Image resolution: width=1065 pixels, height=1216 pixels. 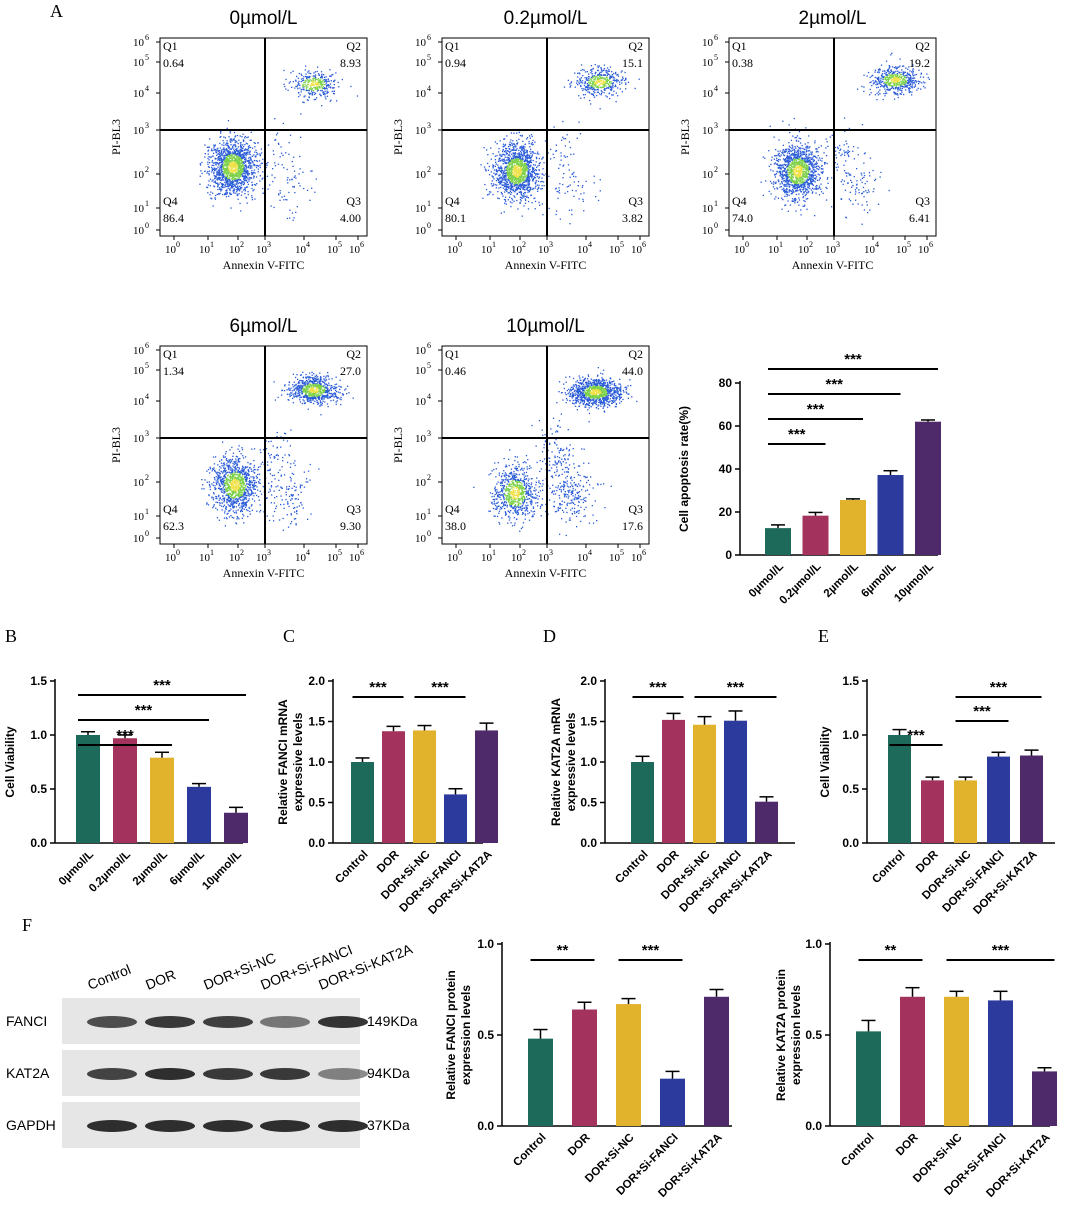 I want to click on quadrant-value: 86.4, so click(x=173, y=218).